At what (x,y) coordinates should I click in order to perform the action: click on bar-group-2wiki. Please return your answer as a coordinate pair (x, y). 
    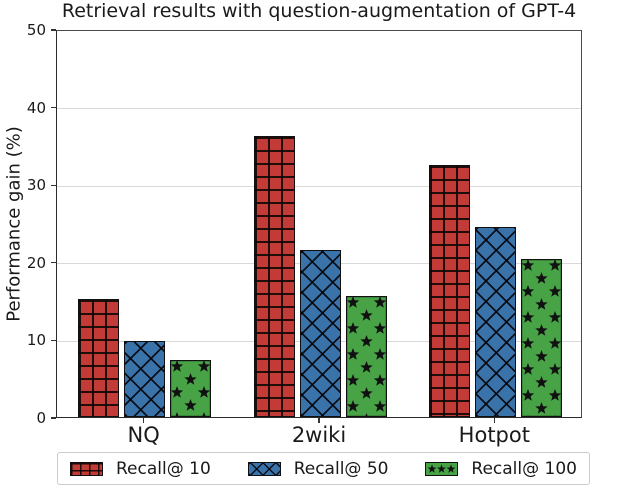
    Looking at the image, I should click on (320, 277).